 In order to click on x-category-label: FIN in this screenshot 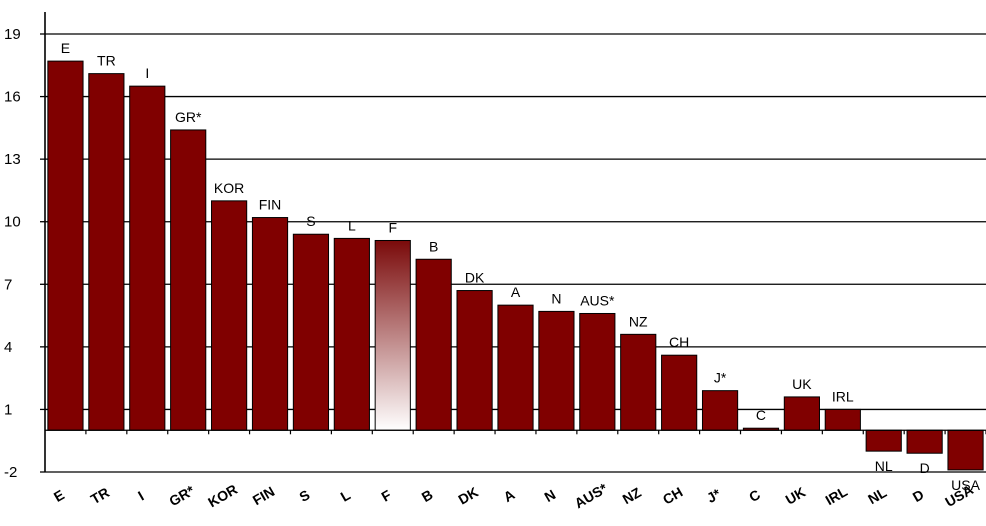, I will do `click(264, 495)`.